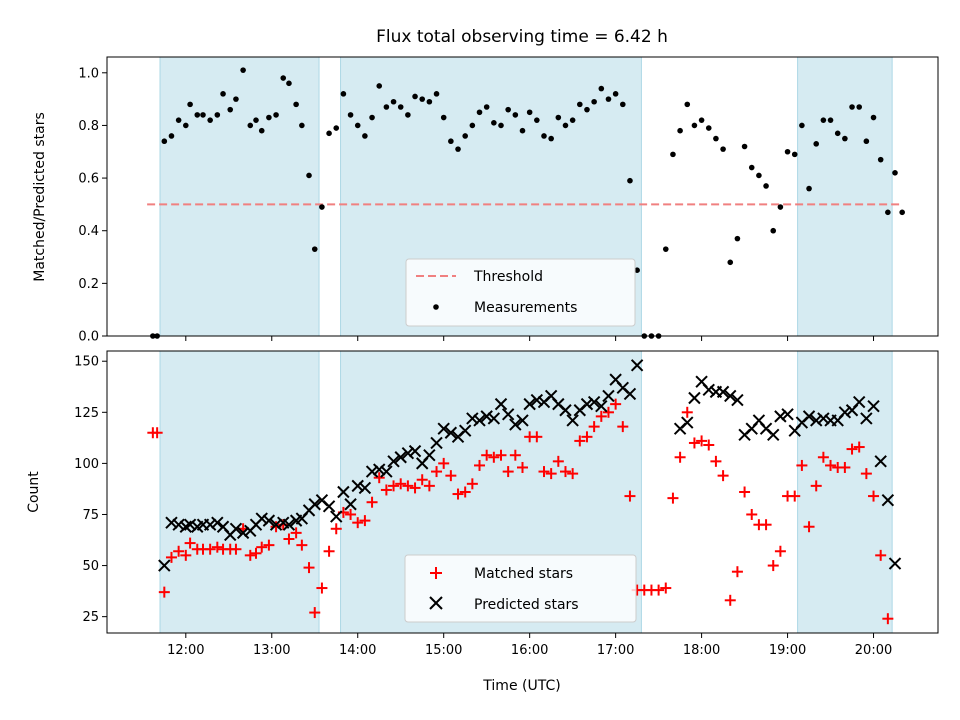 The image size is (960, 720). I want to click on ratio-y-axis-label: Matched/Predicted stars, so click(40, 197).